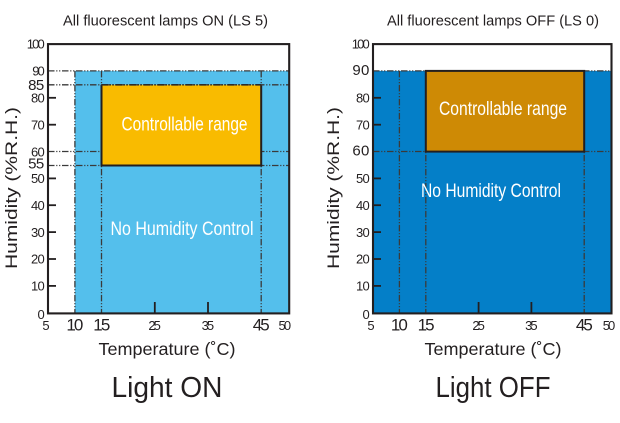 The height and width of the screenshot is (423, 620). I want to click on svg-text: 85, so click(36, 85).